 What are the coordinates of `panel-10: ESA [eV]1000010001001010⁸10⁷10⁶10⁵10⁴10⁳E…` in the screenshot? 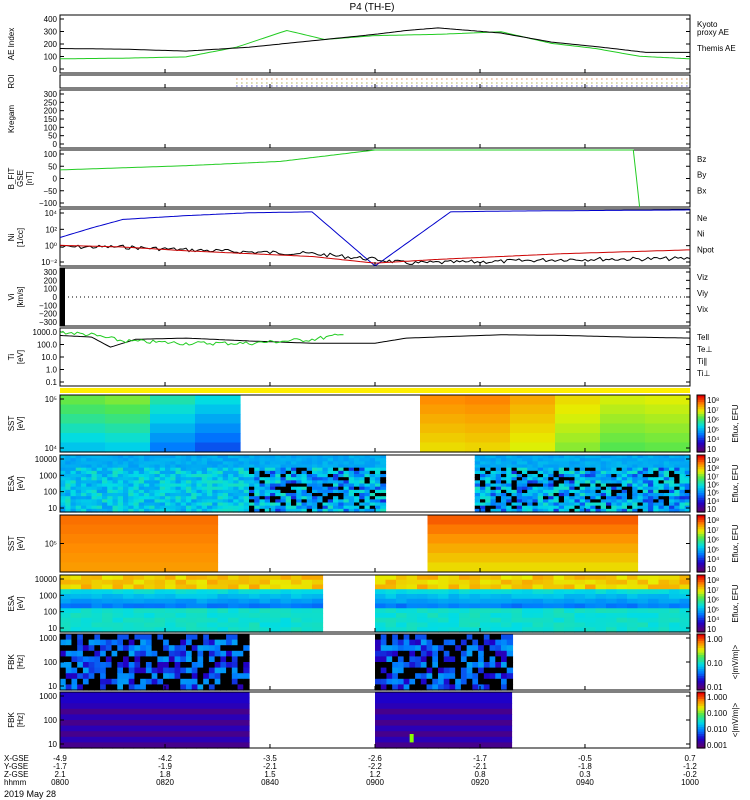 It's located at (373, 604).